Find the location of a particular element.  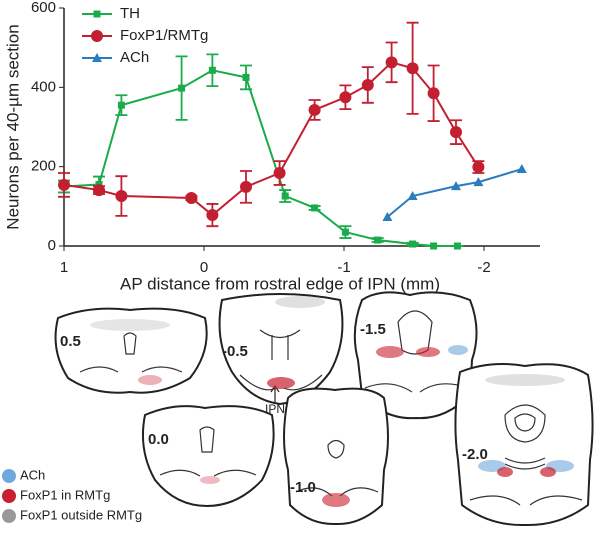

section-label: 0.0 is located at coordinates (158, 439).